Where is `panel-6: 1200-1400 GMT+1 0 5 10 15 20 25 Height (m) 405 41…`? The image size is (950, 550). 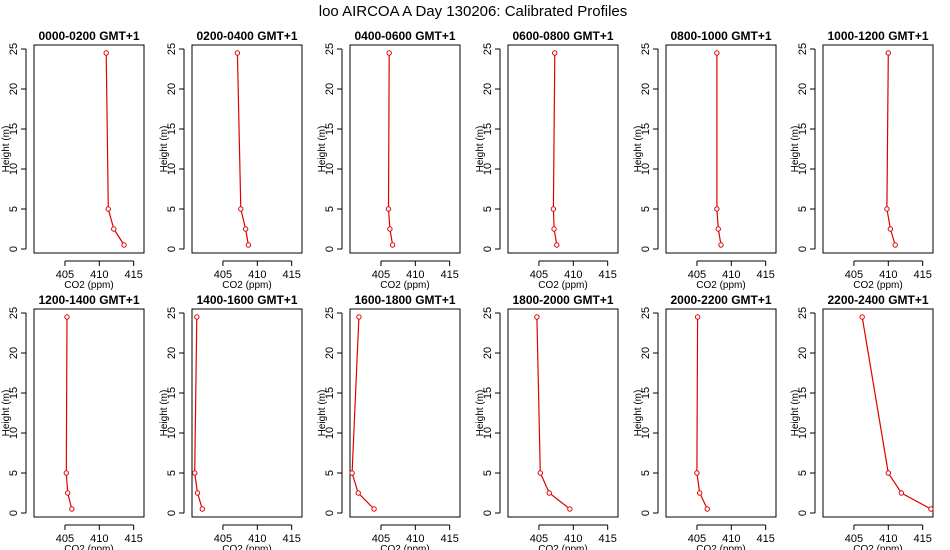
panel-6: 1200-1400 GMT+1 0 5 10 15 20 25 Height (m) 405 41… is located at coordinates (73, 421).